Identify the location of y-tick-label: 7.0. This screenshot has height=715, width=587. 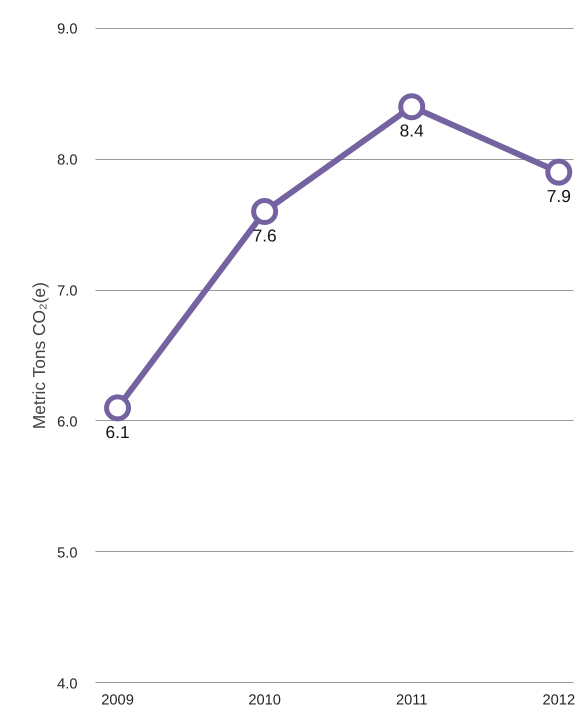
(67, 292).